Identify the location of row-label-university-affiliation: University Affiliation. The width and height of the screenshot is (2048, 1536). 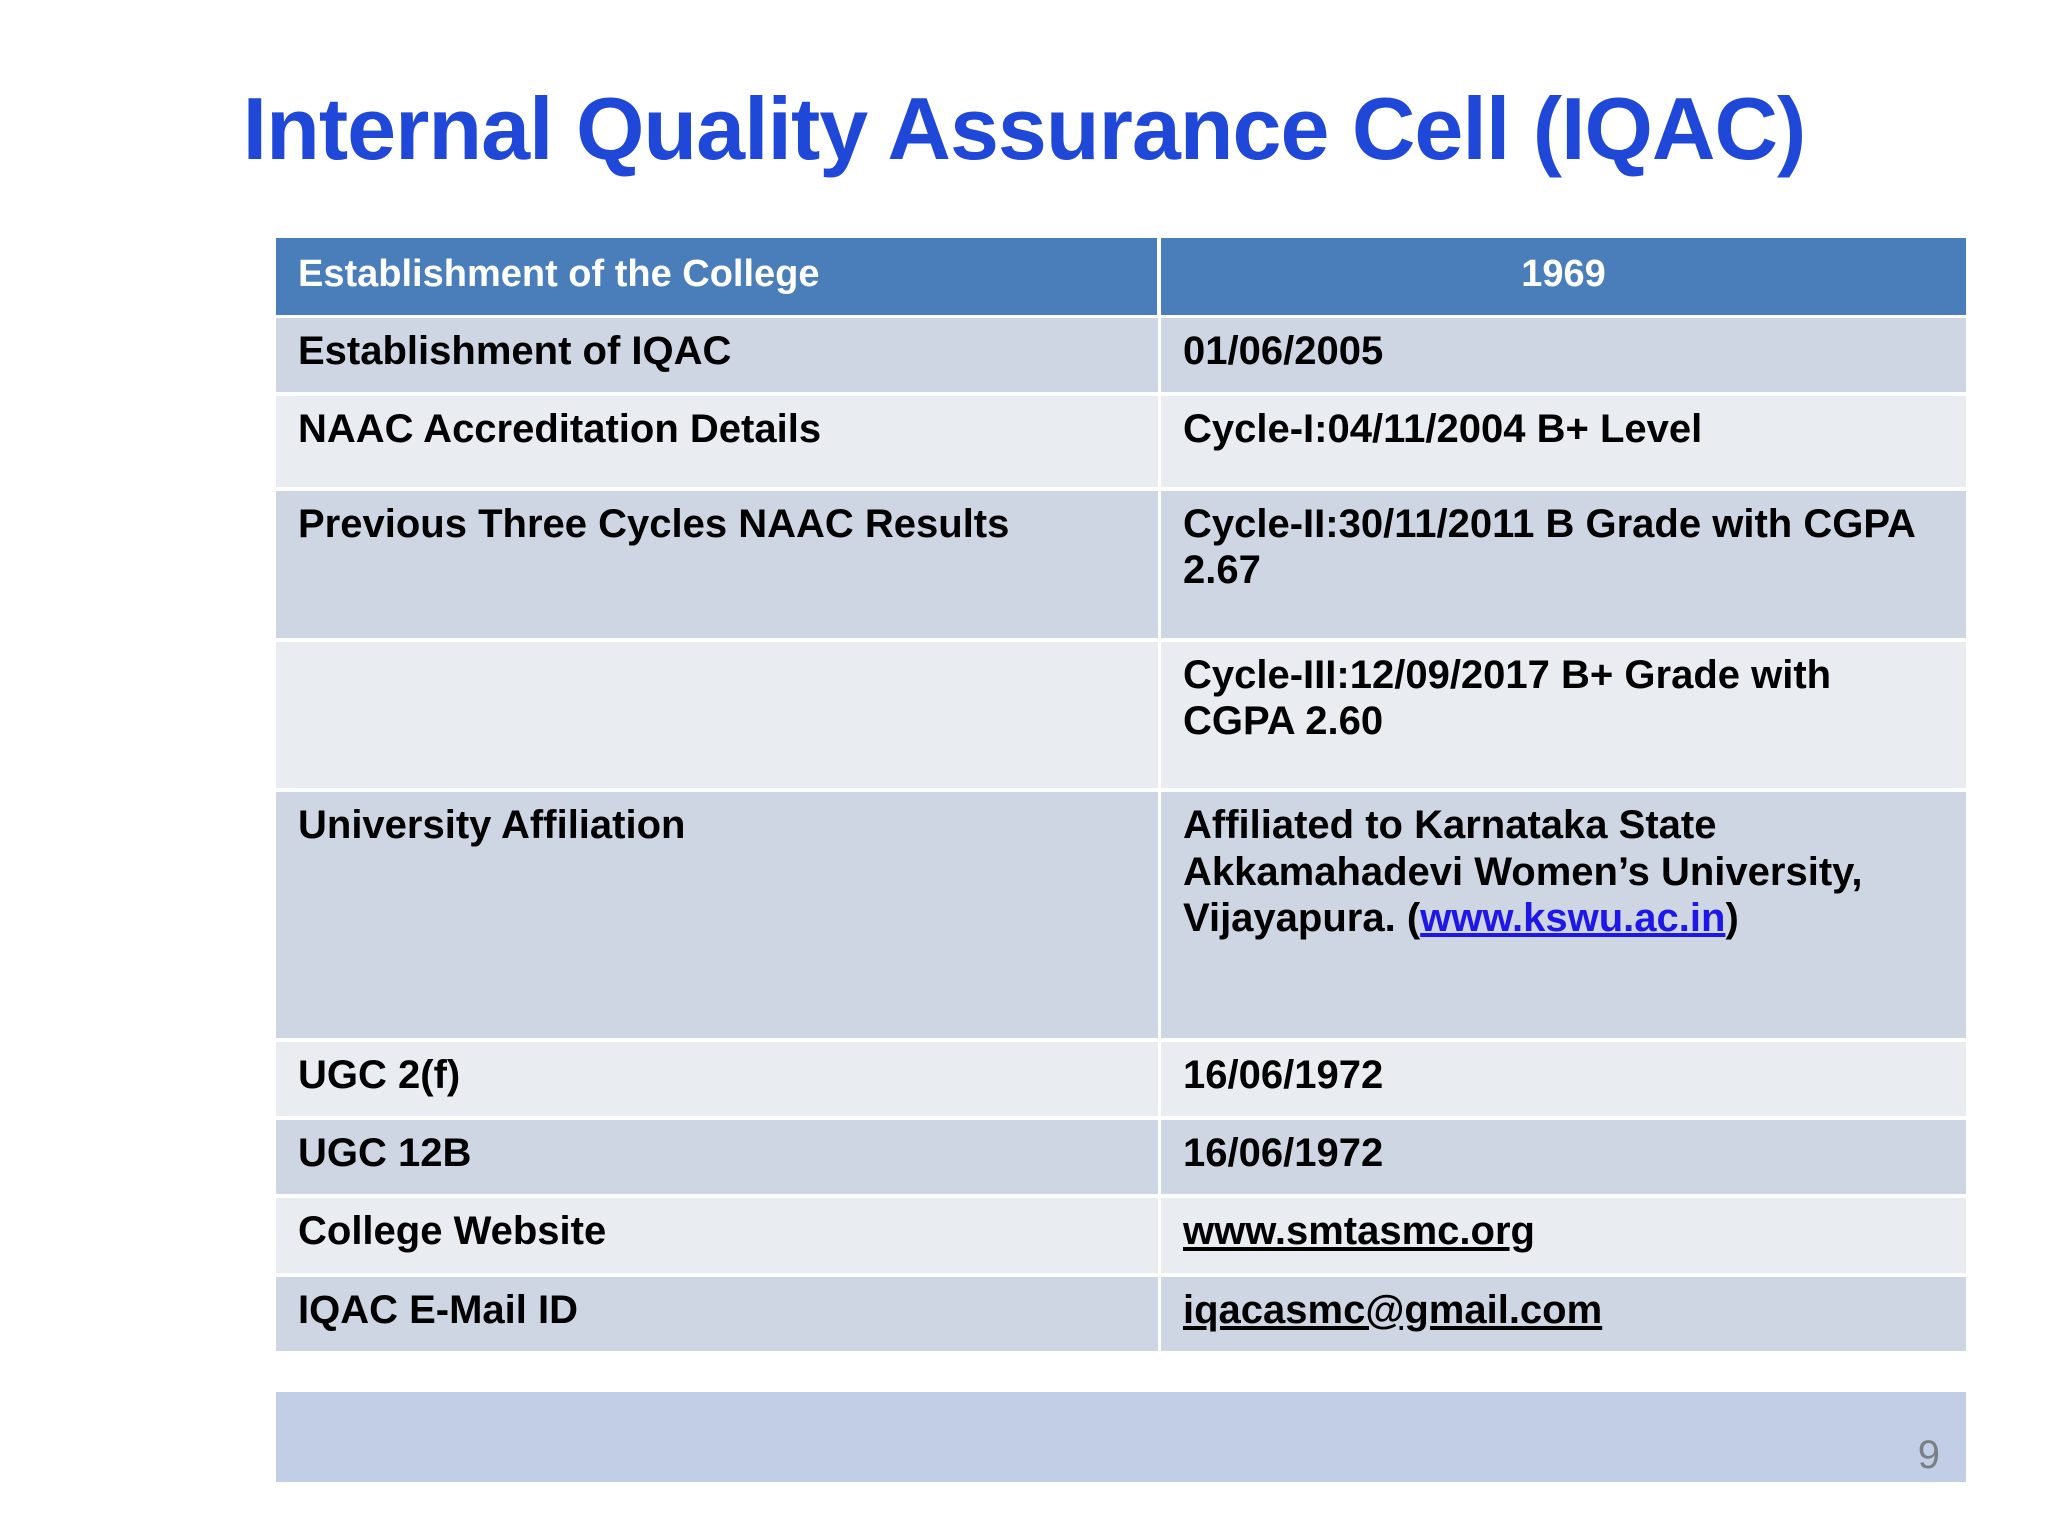
(718, 917).